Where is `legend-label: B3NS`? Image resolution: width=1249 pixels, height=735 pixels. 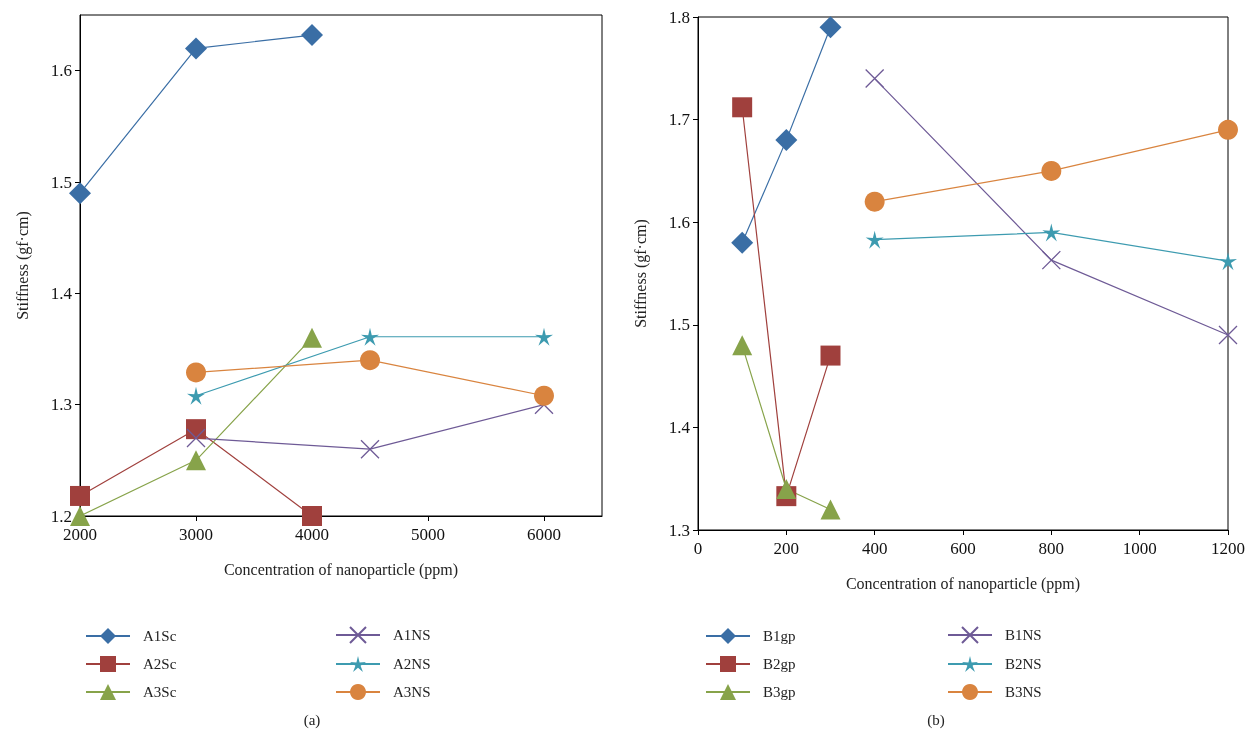 legend-label: B3NS is located at coordinates (1023, 692).